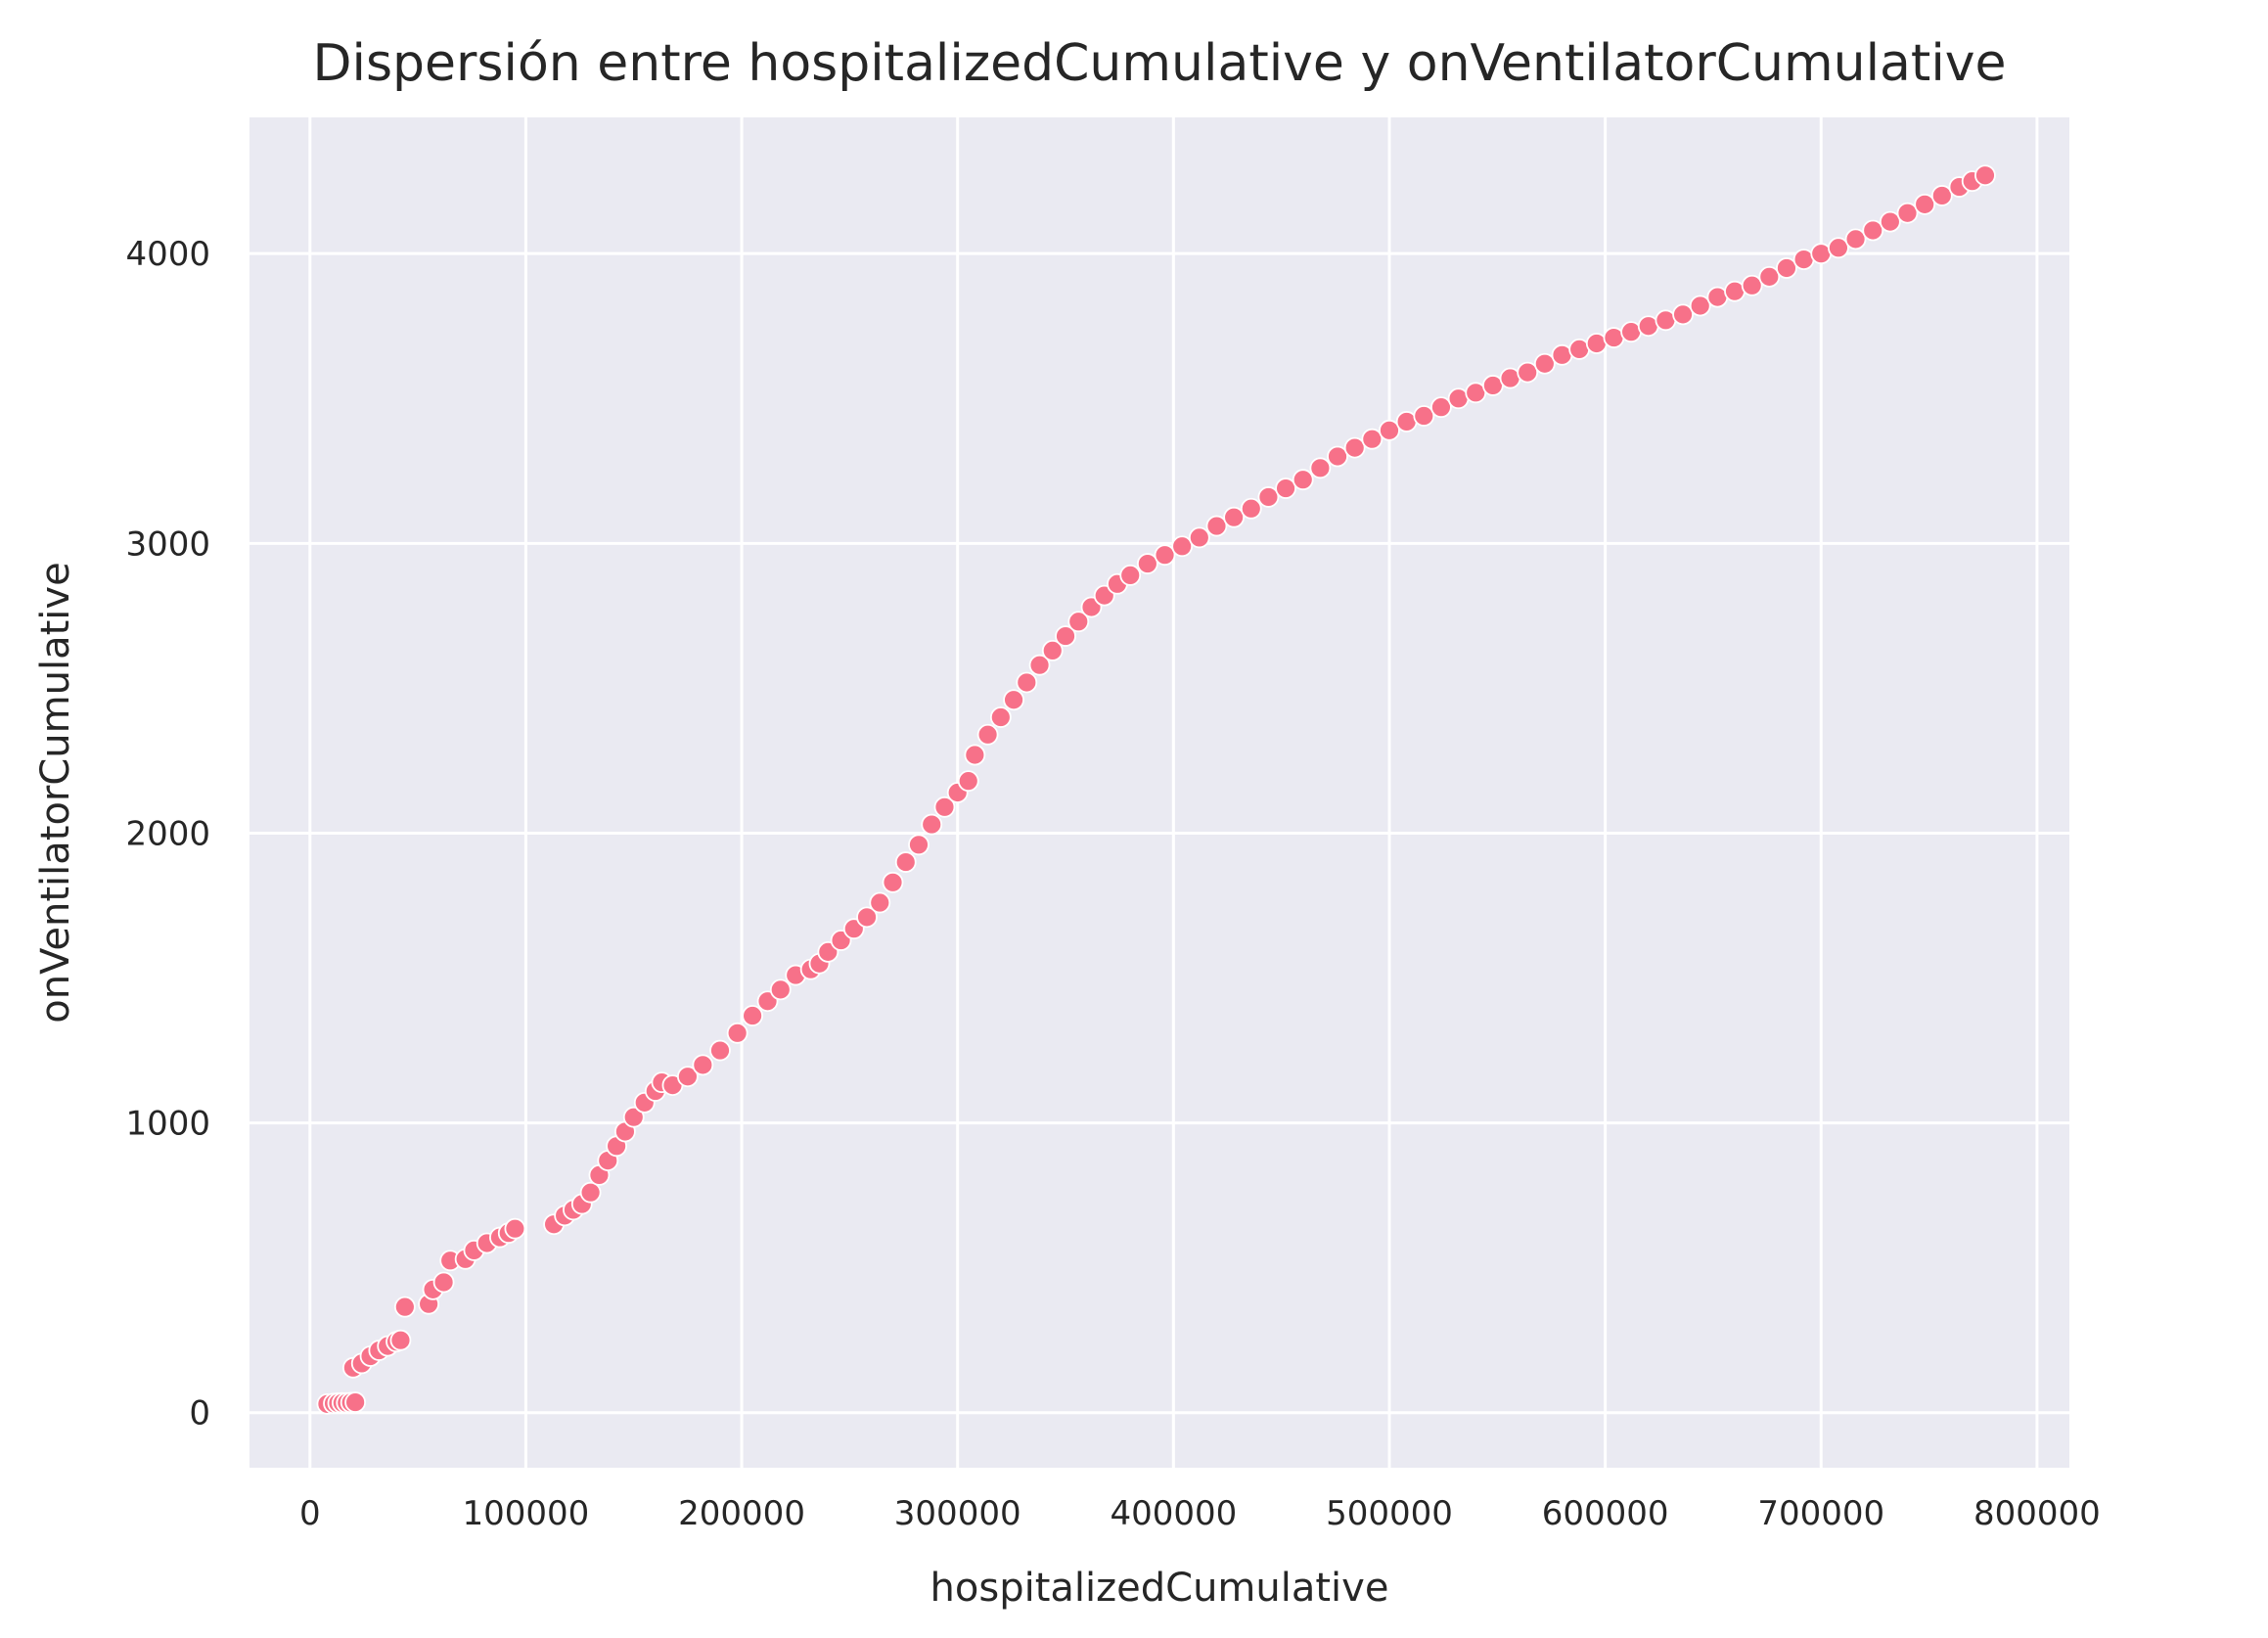  Describe the element at coordinates (1159, 1588) in the screenshot. I see `x-axis-label: hospitalizedCumulative` at that location.